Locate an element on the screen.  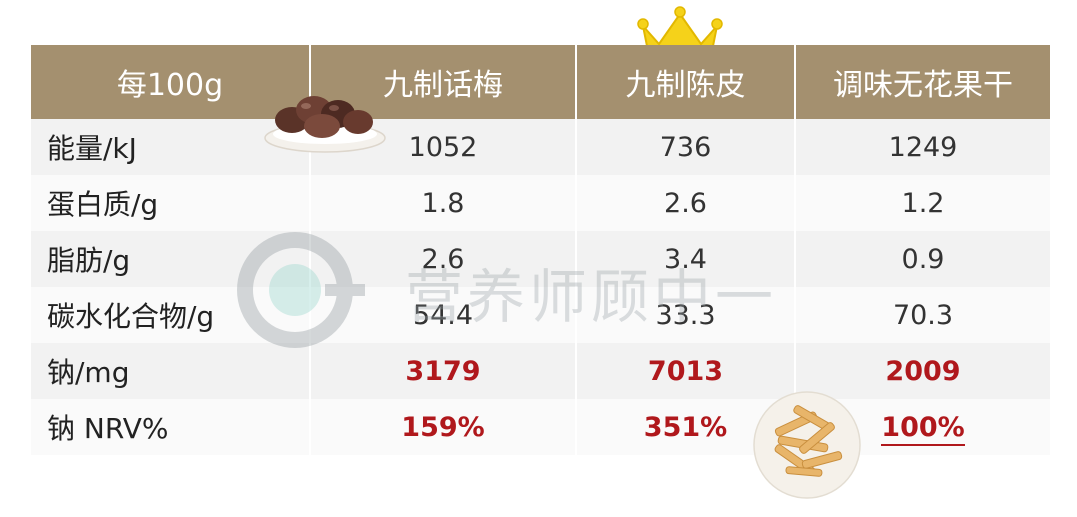
table-row: 钠 NRV% 159% 351% 100% is located at coordinates (540, 427).